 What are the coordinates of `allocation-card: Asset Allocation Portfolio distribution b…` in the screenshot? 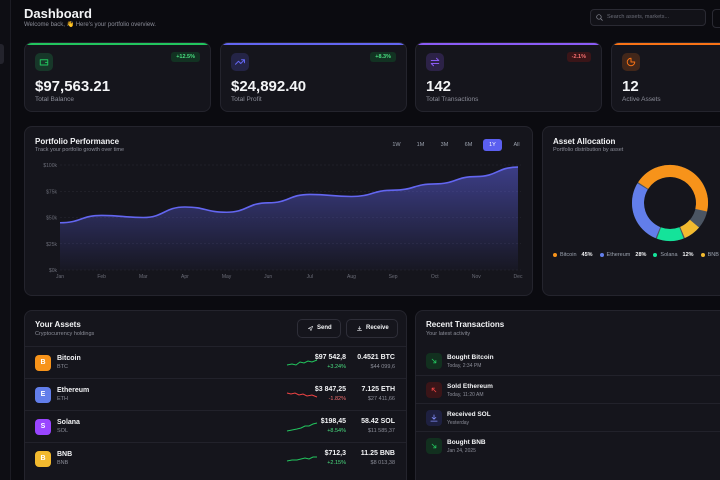 It's located at (631, 211).